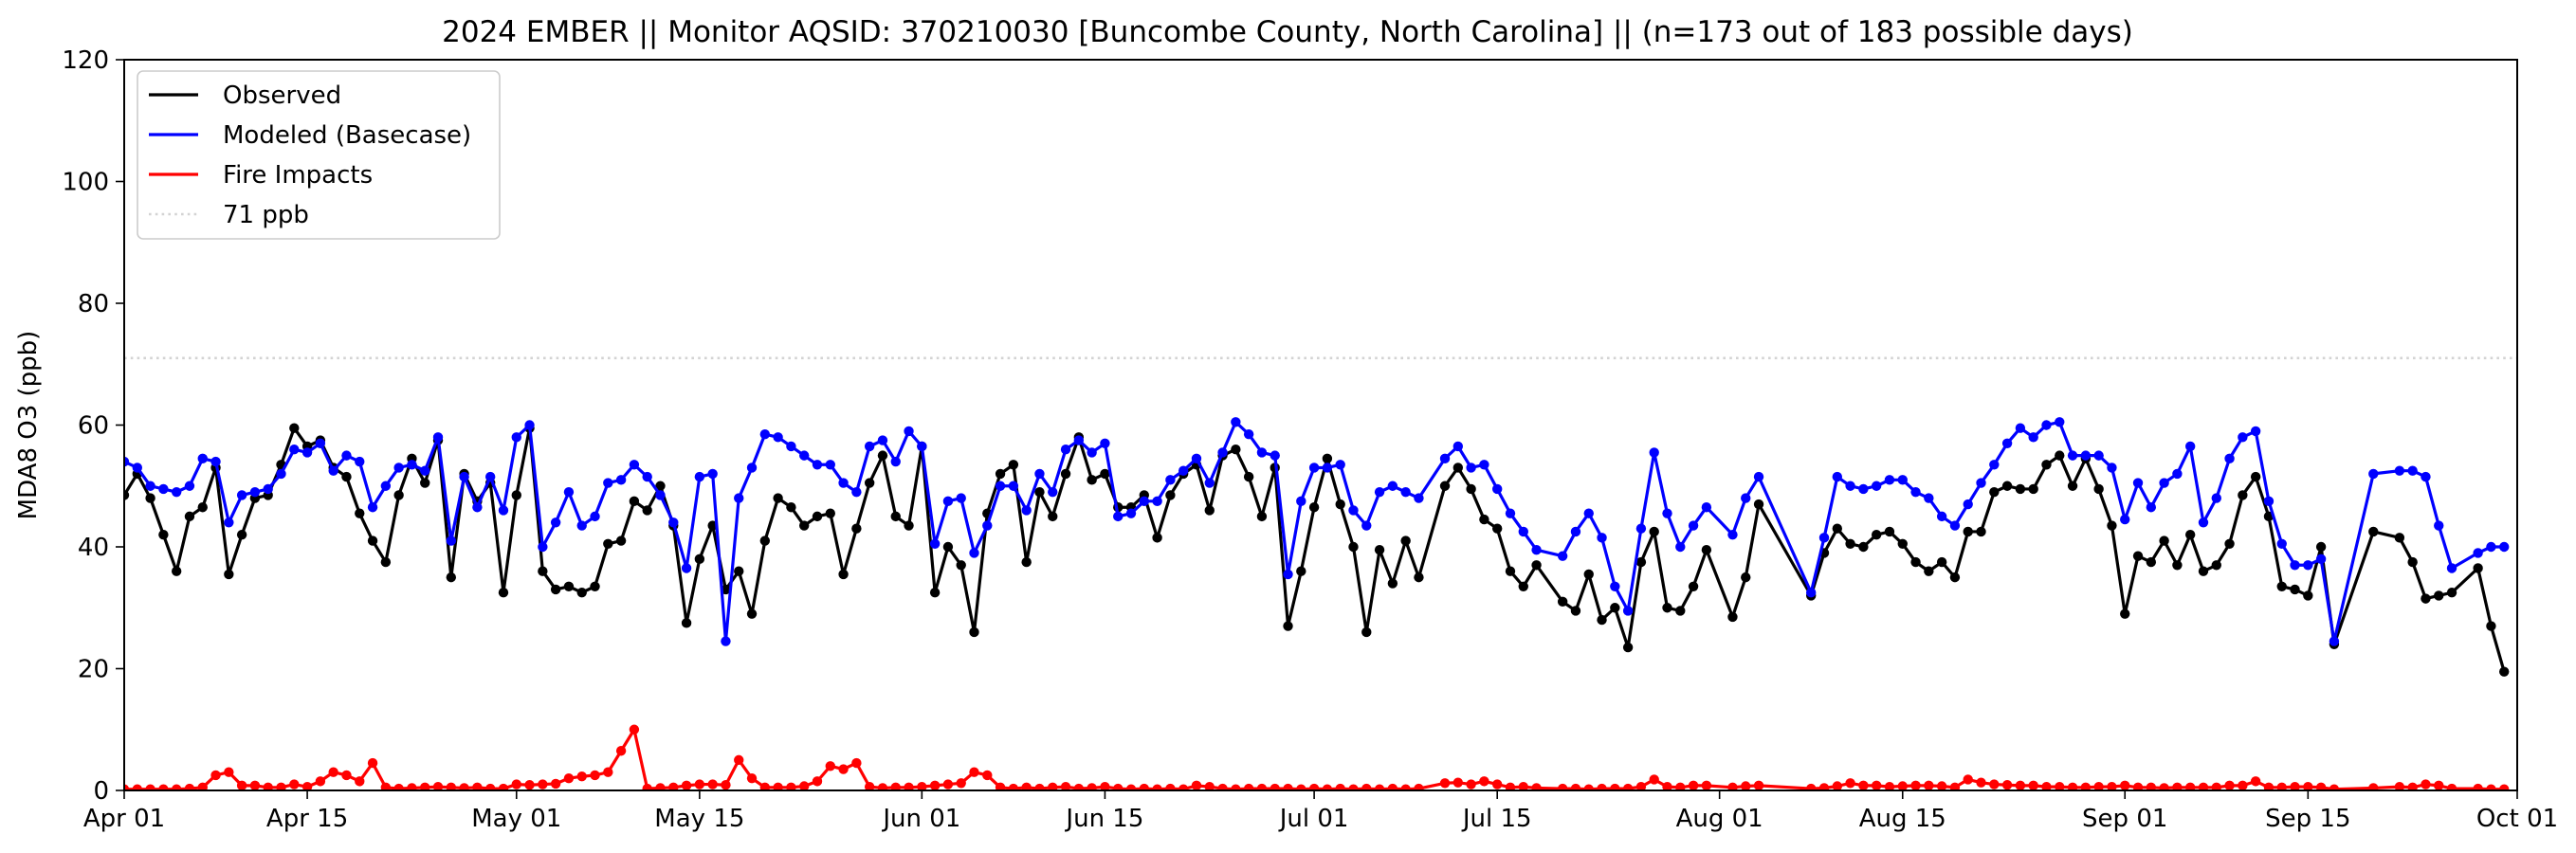 The image size is (2576, 853). Describe the element at coordinates (93, 670) in the screenshot. I see `y-tick-label: 20` at that location.